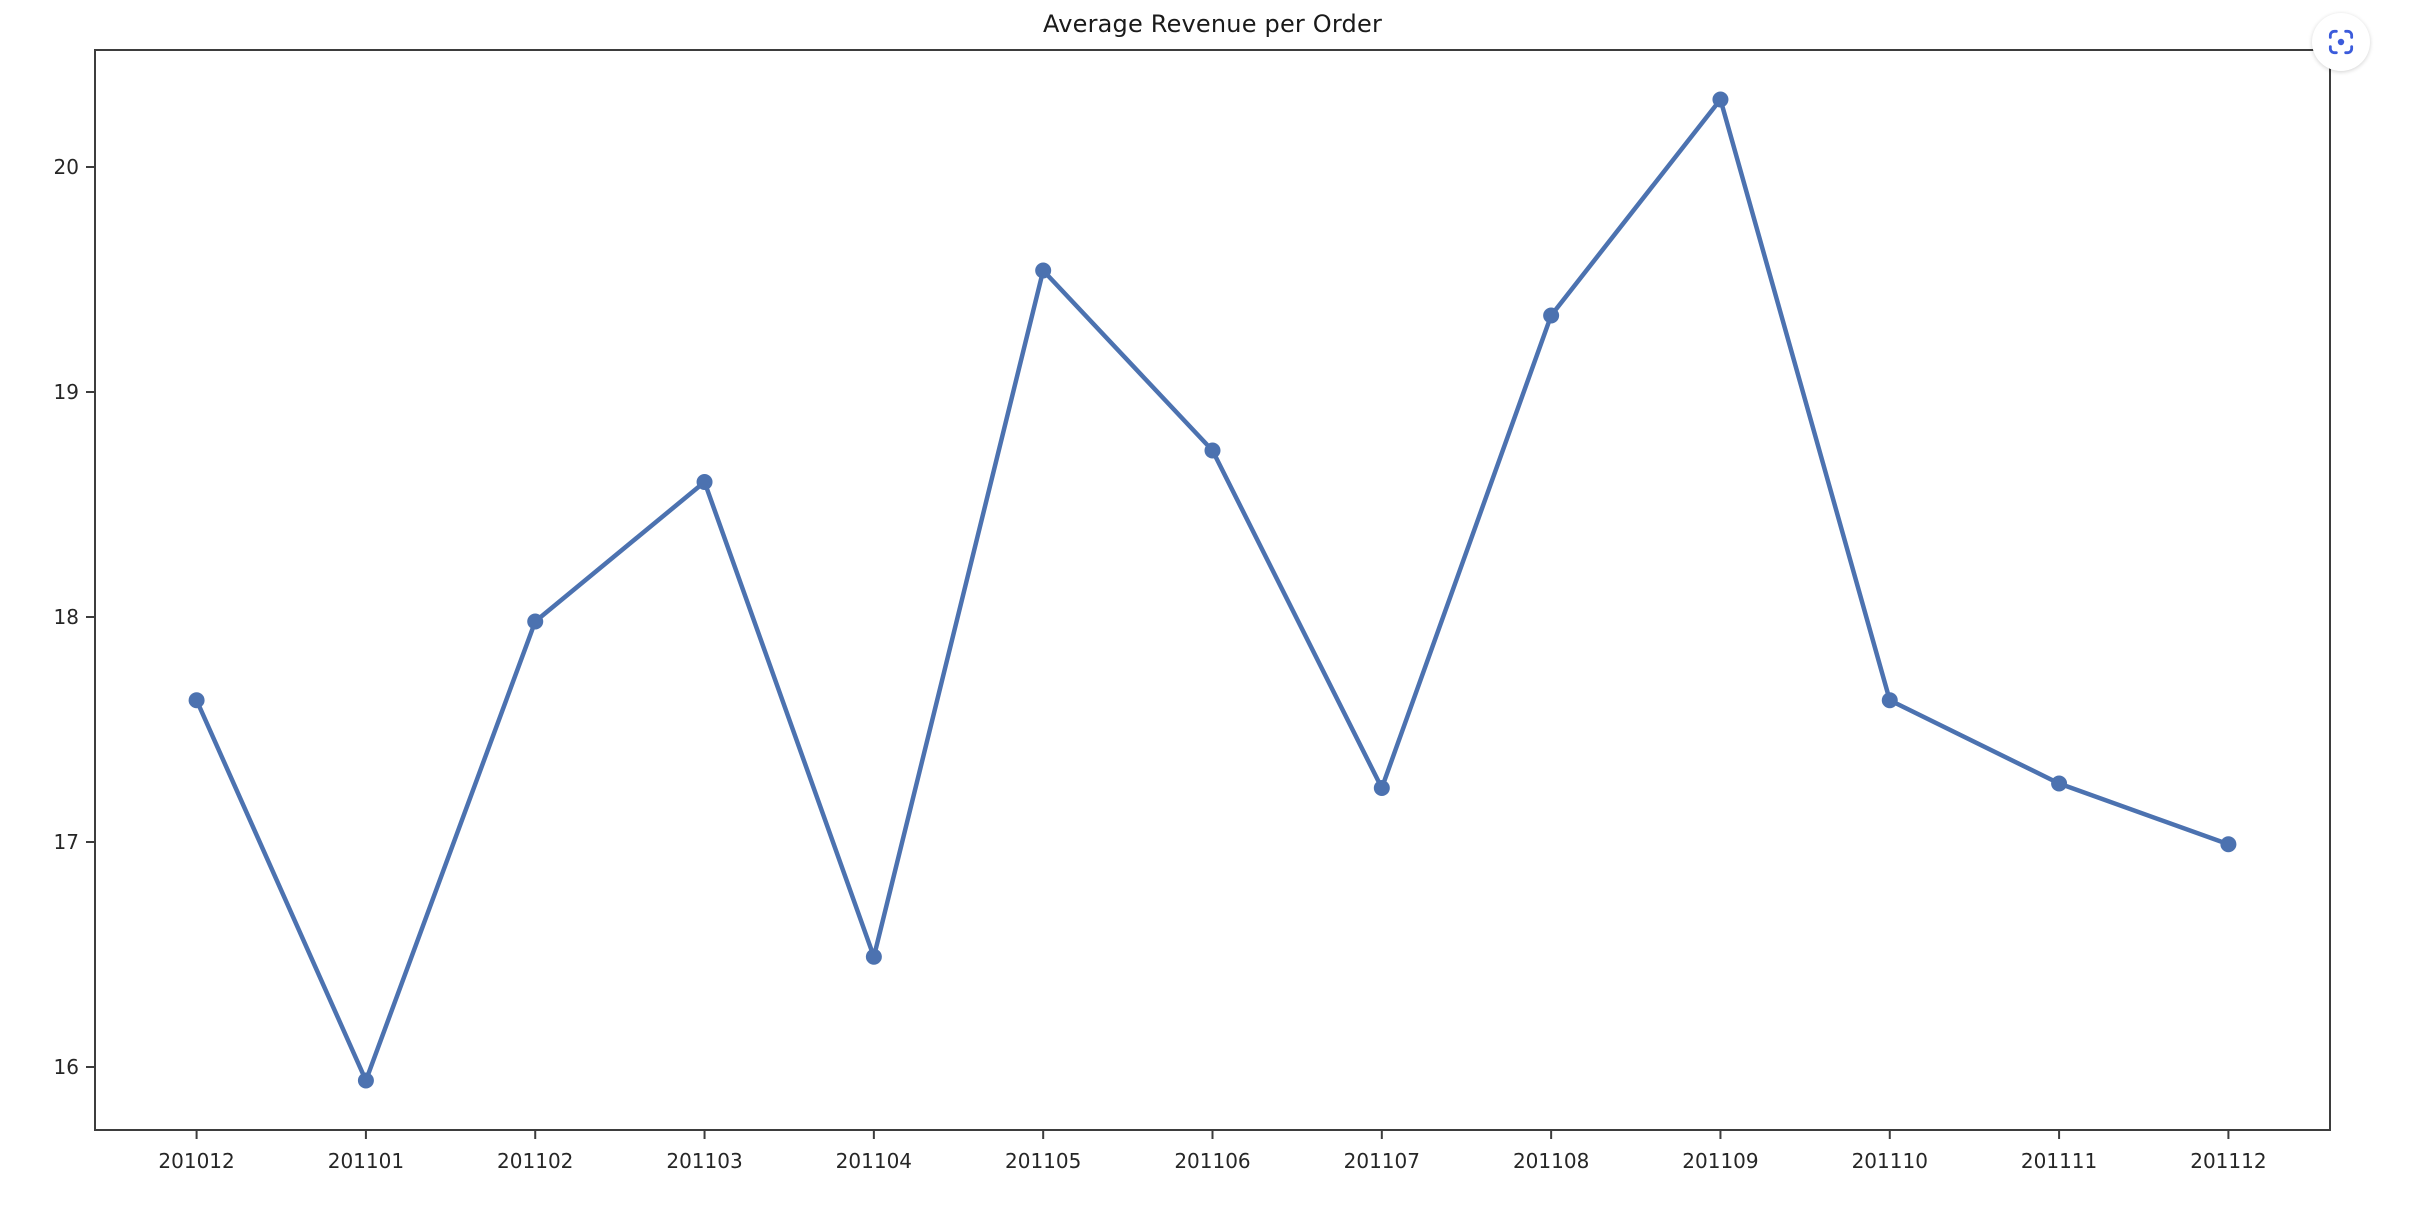 Image resolution: width=2412 pixels, height=1210 pixels. What do you see at coordinates (66, 1067) in the screenshot?
I see `y-tick-label: 16` at bounding box center [66, 1067].